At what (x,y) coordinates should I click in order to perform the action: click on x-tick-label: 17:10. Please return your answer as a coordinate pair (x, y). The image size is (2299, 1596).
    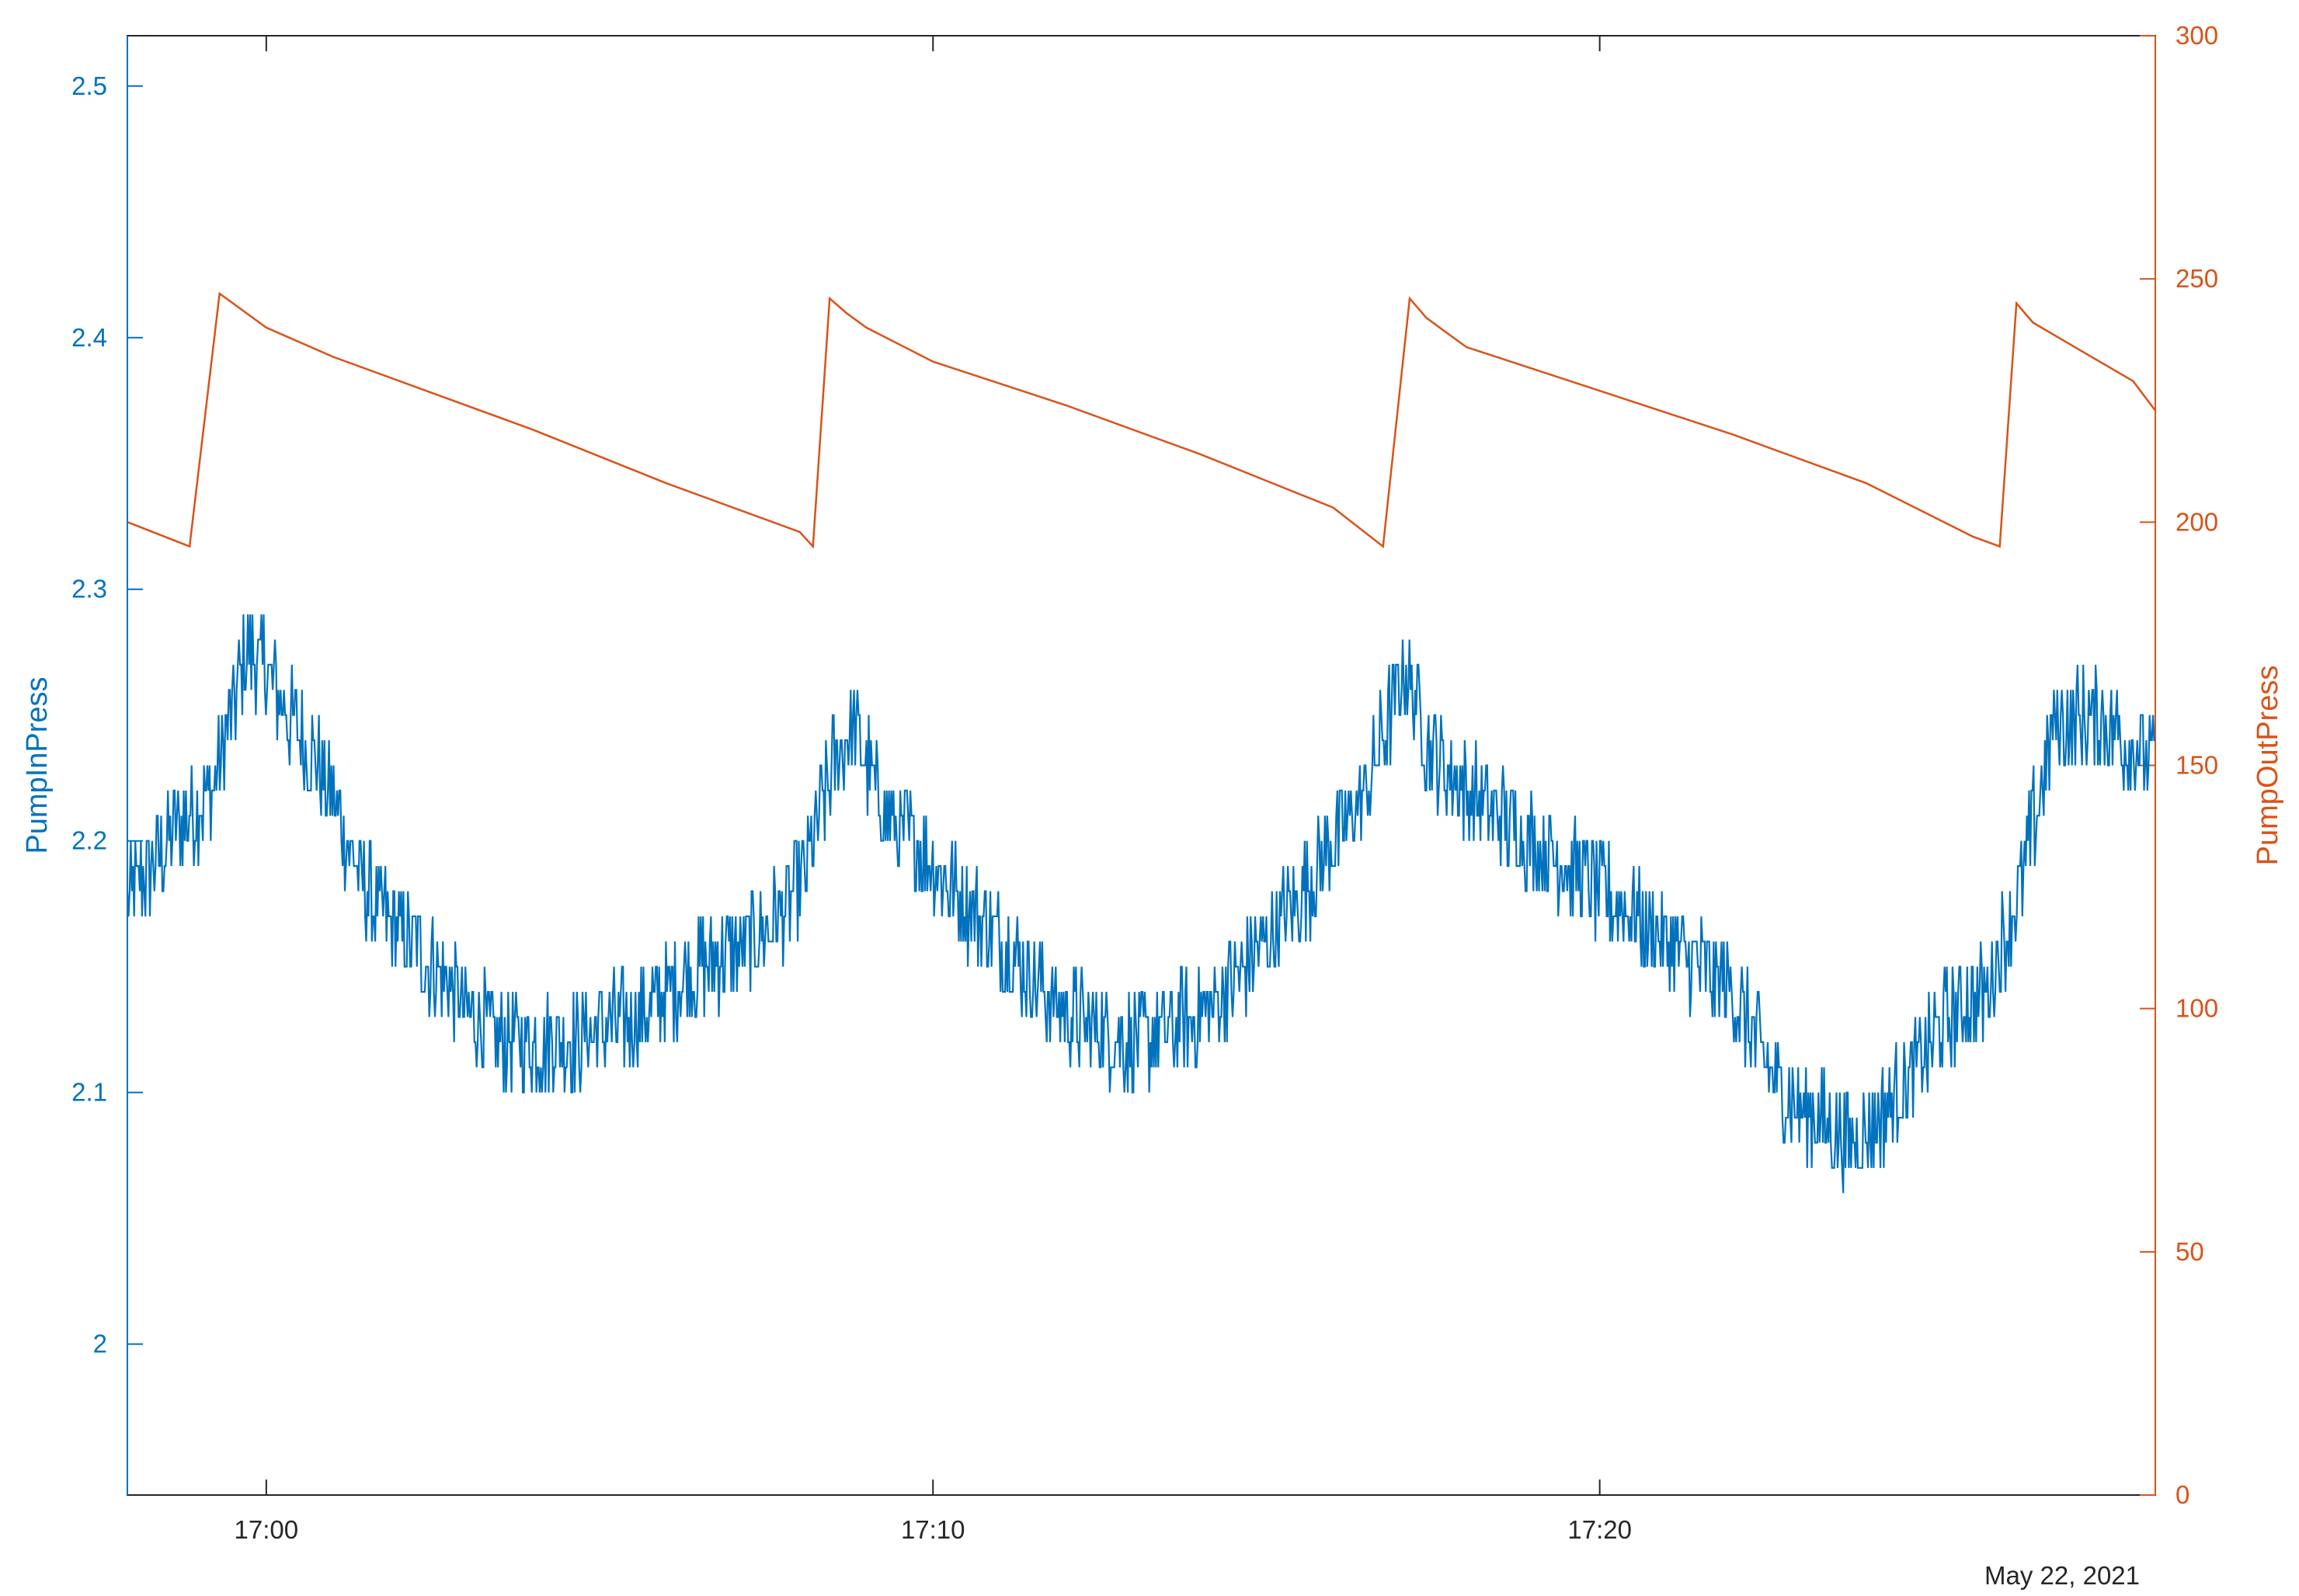
    Looking at the image, I should click on (933, 1529).